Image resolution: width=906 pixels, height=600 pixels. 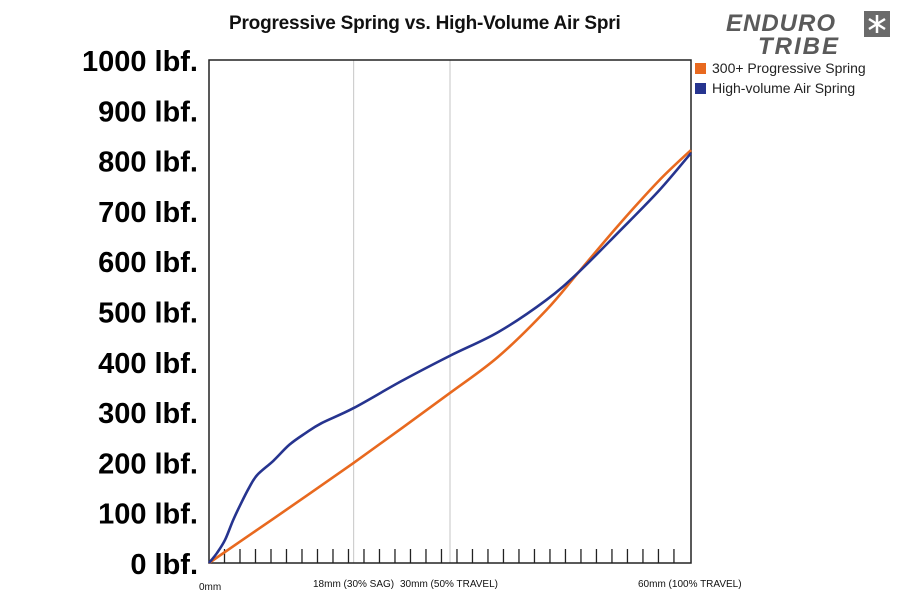 I want to click on logo-text-line2: TRIBE, so click(x=799, y=45).